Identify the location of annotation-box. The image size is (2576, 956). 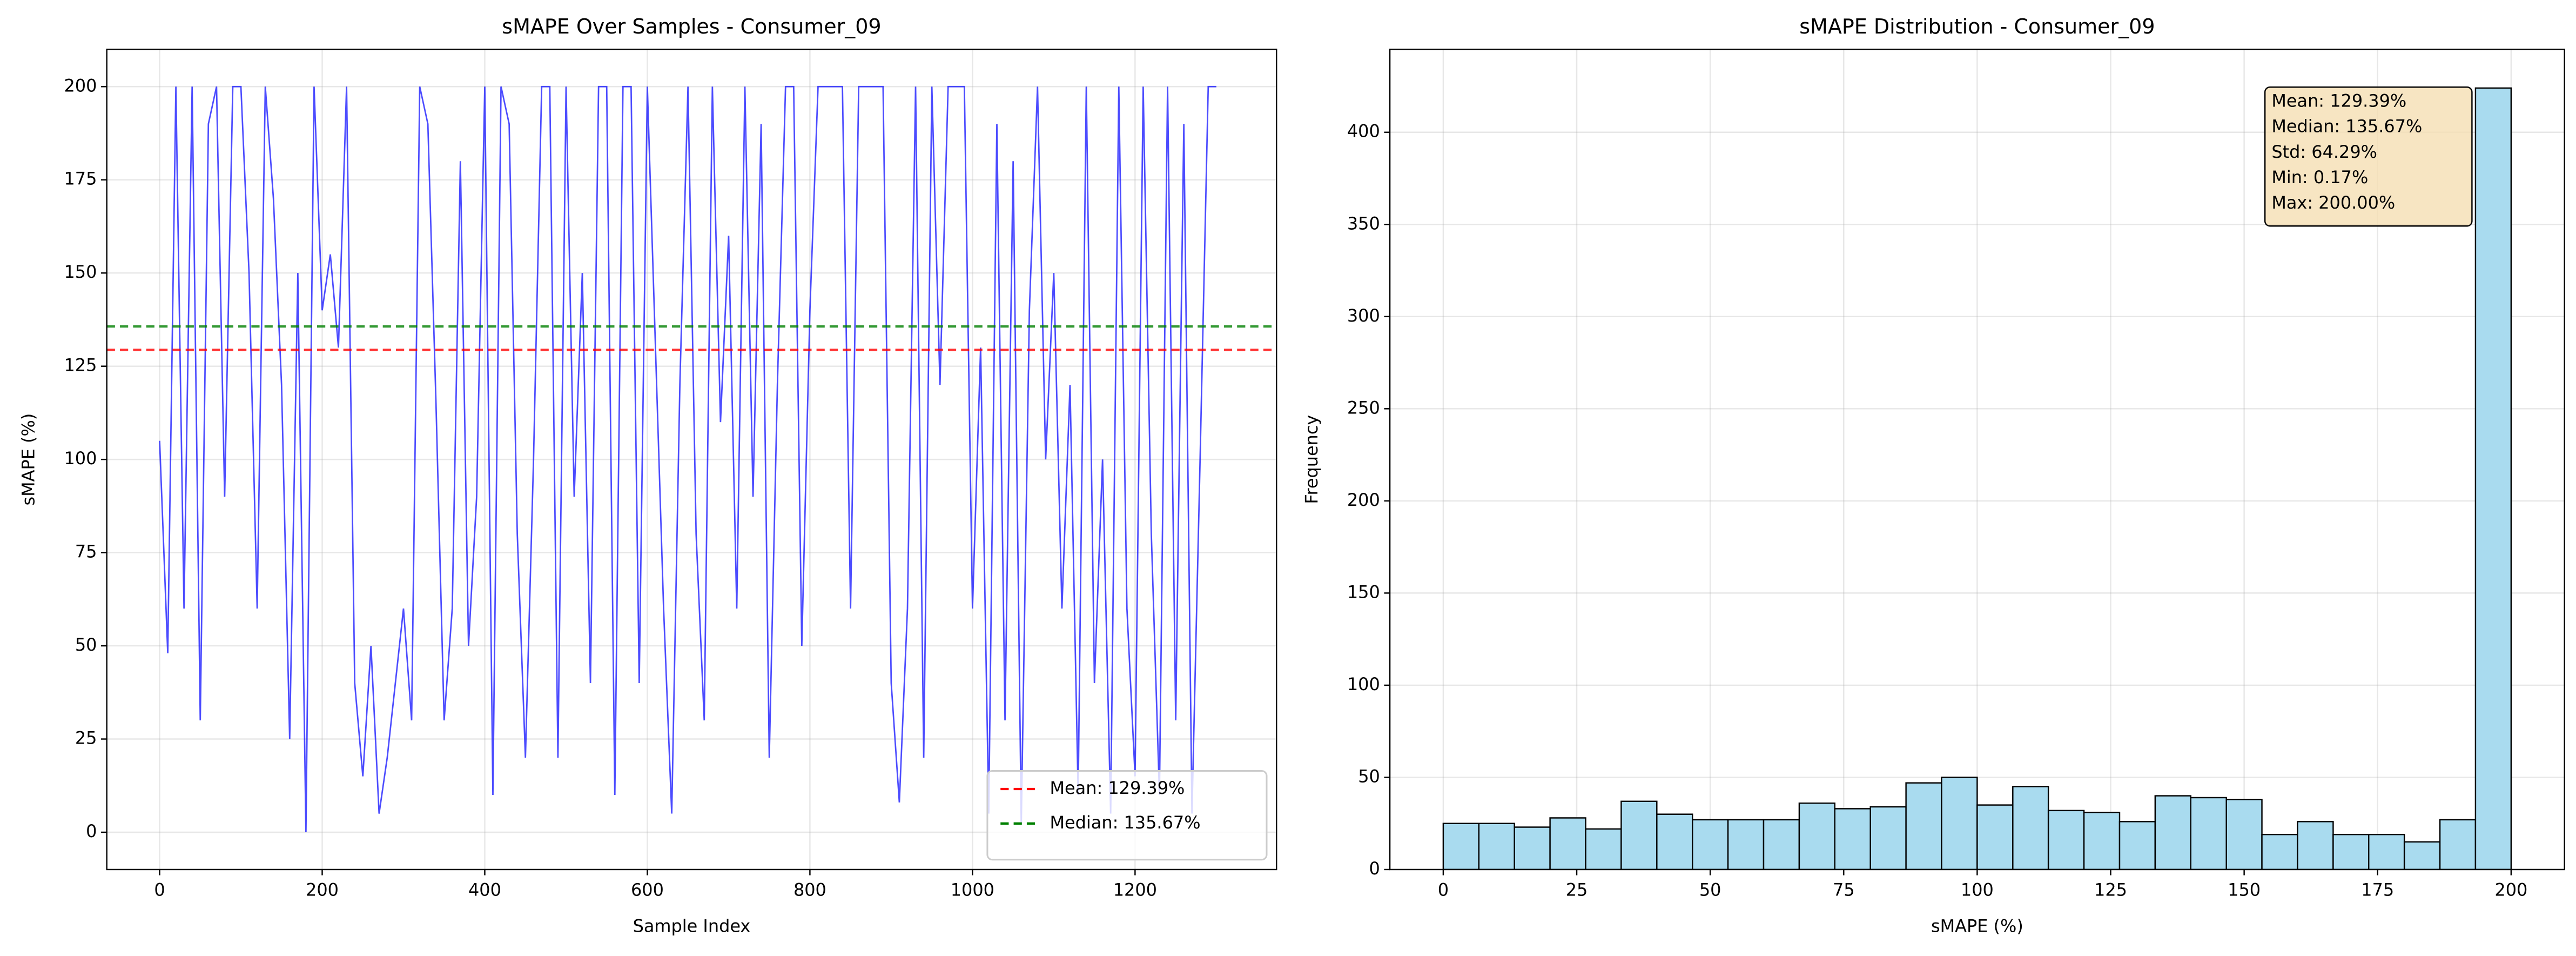
(2368, 156).